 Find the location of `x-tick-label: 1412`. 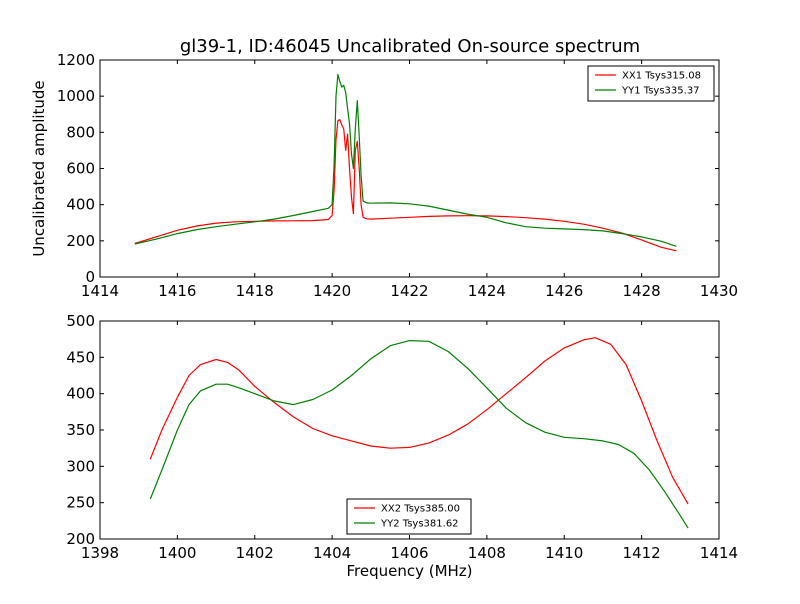

x-tick-label: 1412 is located at coordinates (642, 553).